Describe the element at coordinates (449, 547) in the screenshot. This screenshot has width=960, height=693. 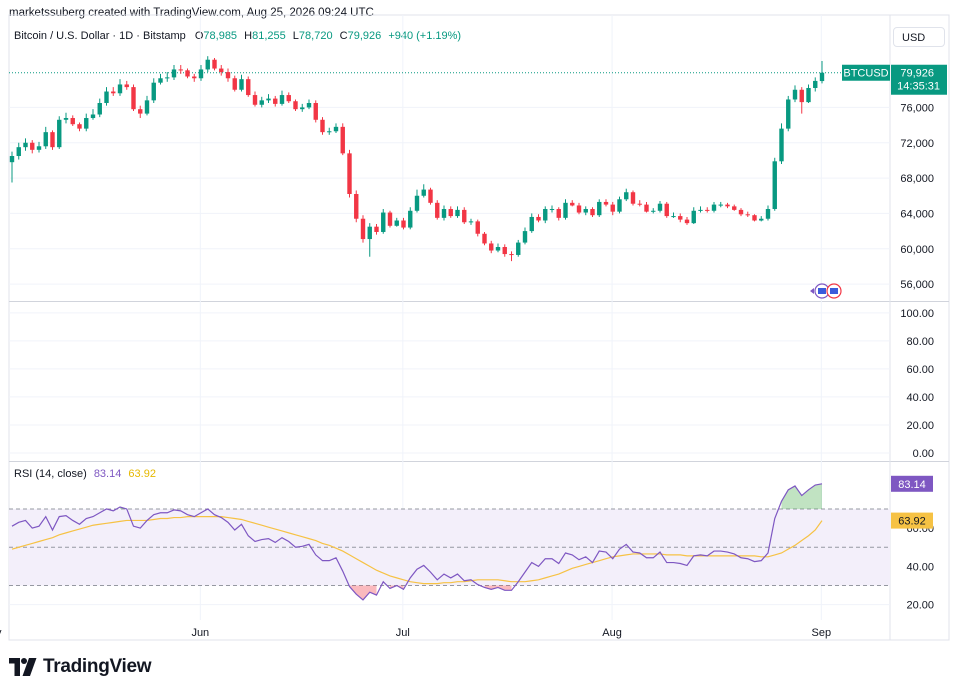
I see `rsi-band-fill` at that location.